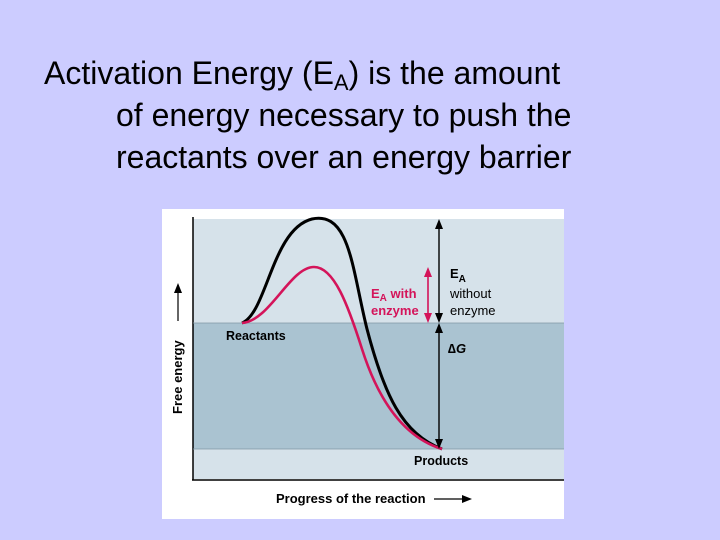 The height and width of the screenshot is (540, 720). I want to click on ea-with-enzyme-arrow-down-icon, so click(428, 318).